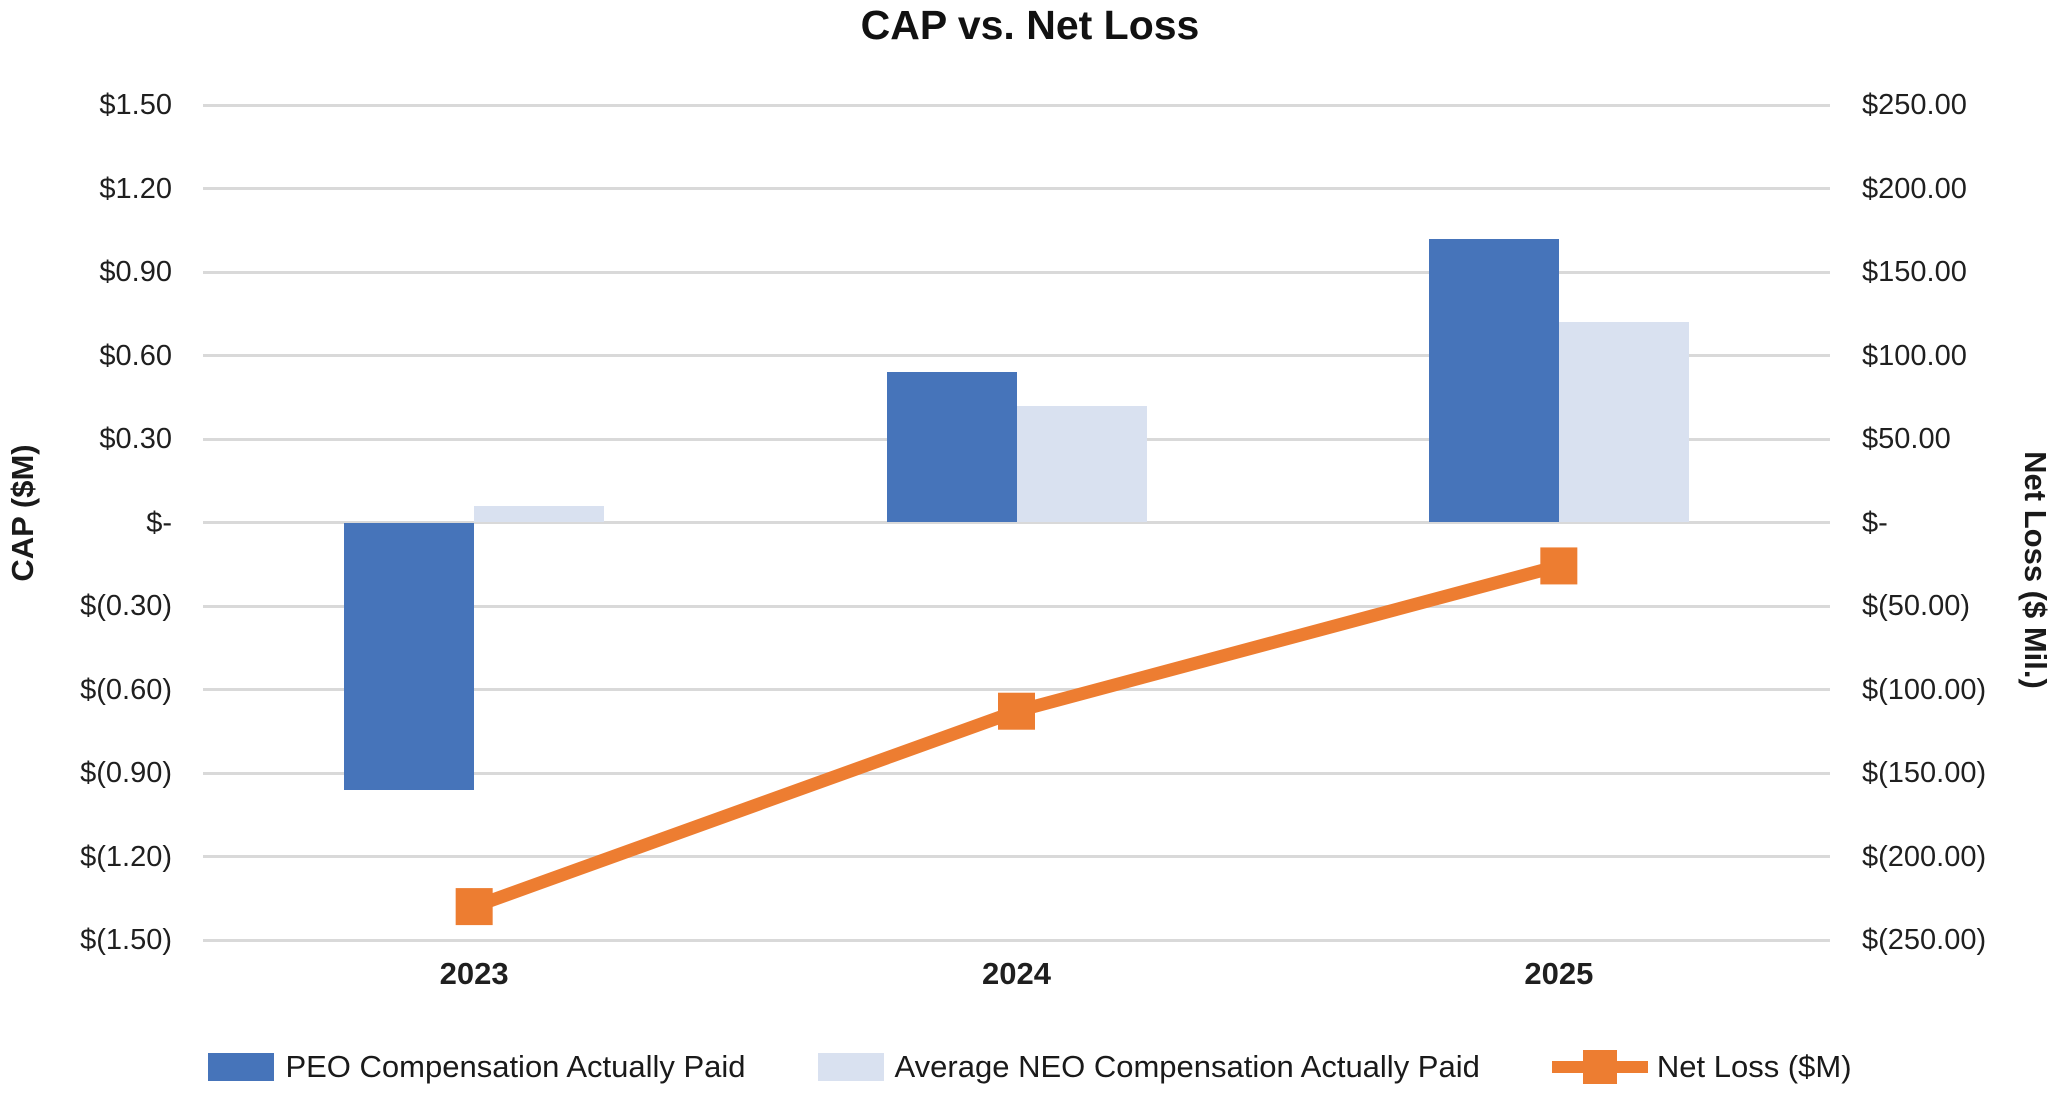 The image size is (2060, 1094). What do you see at coordinates (1924, 689) in the screenshot?
I see `right-axis-tick: $(100.00)` at bounding box center [1924, 689].